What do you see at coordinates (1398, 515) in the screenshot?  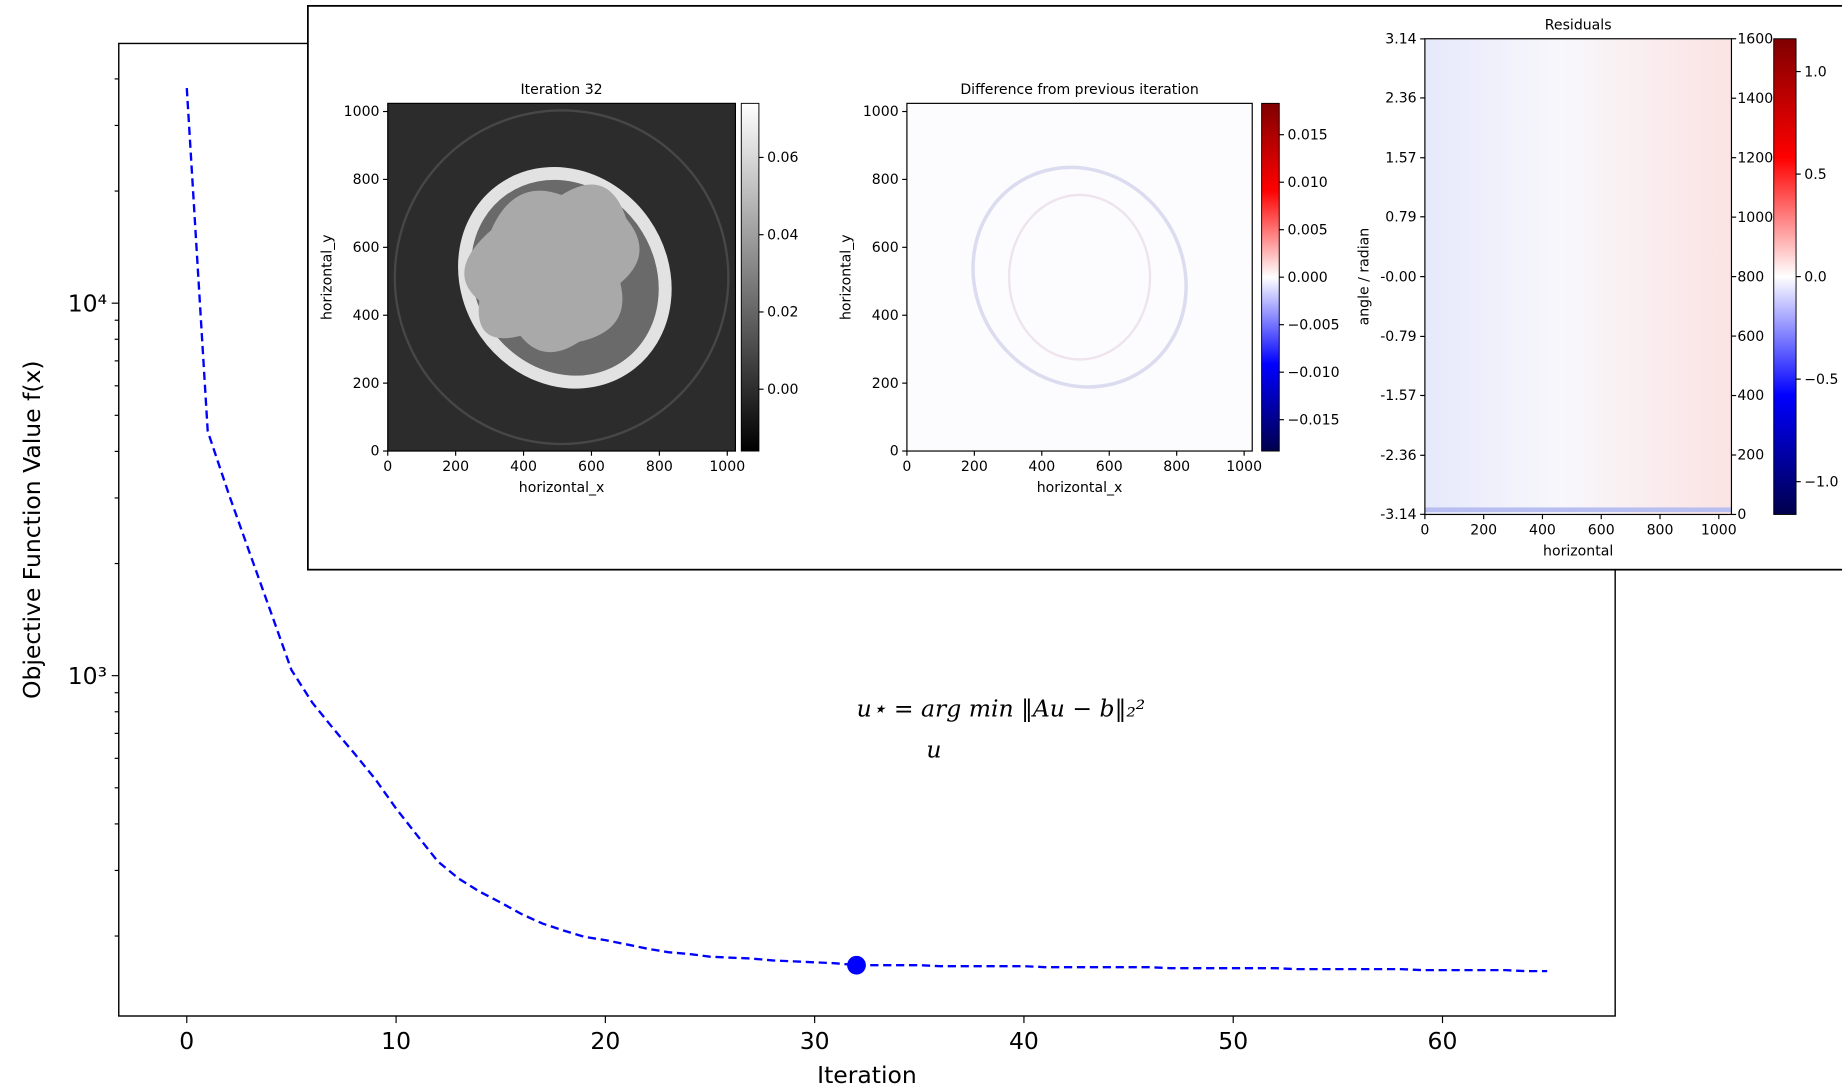 I see `y-tick-label: -3.14` at bounding box center [1398, 515].